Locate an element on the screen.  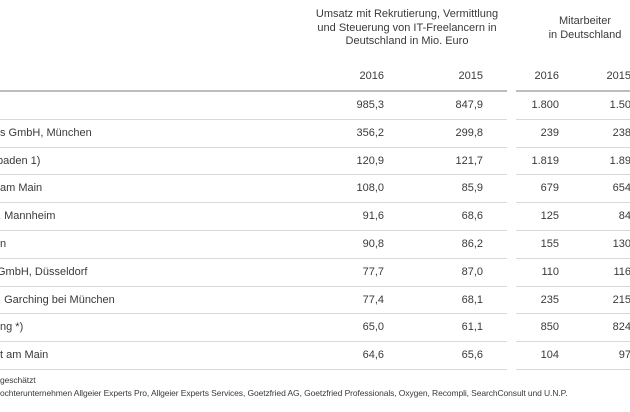
mitarbeiter-2016-value: 104 is located at coordinates (549, 355).